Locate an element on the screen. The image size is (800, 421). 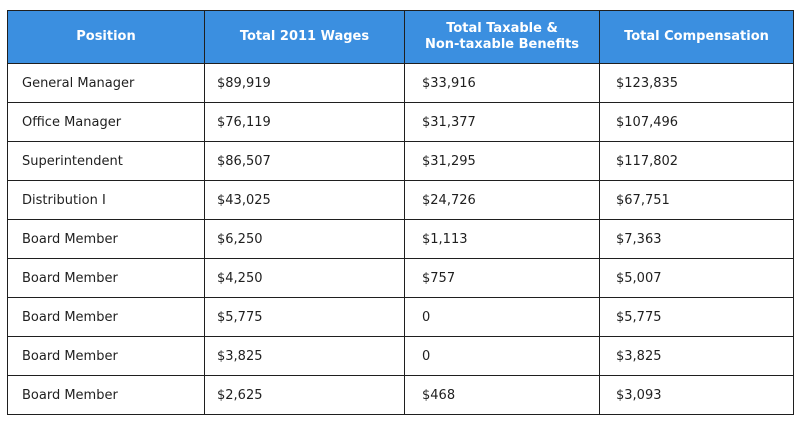
table-row: Board Member $6,250 $1,113 $7,363 is located at coordinates (400, 239).